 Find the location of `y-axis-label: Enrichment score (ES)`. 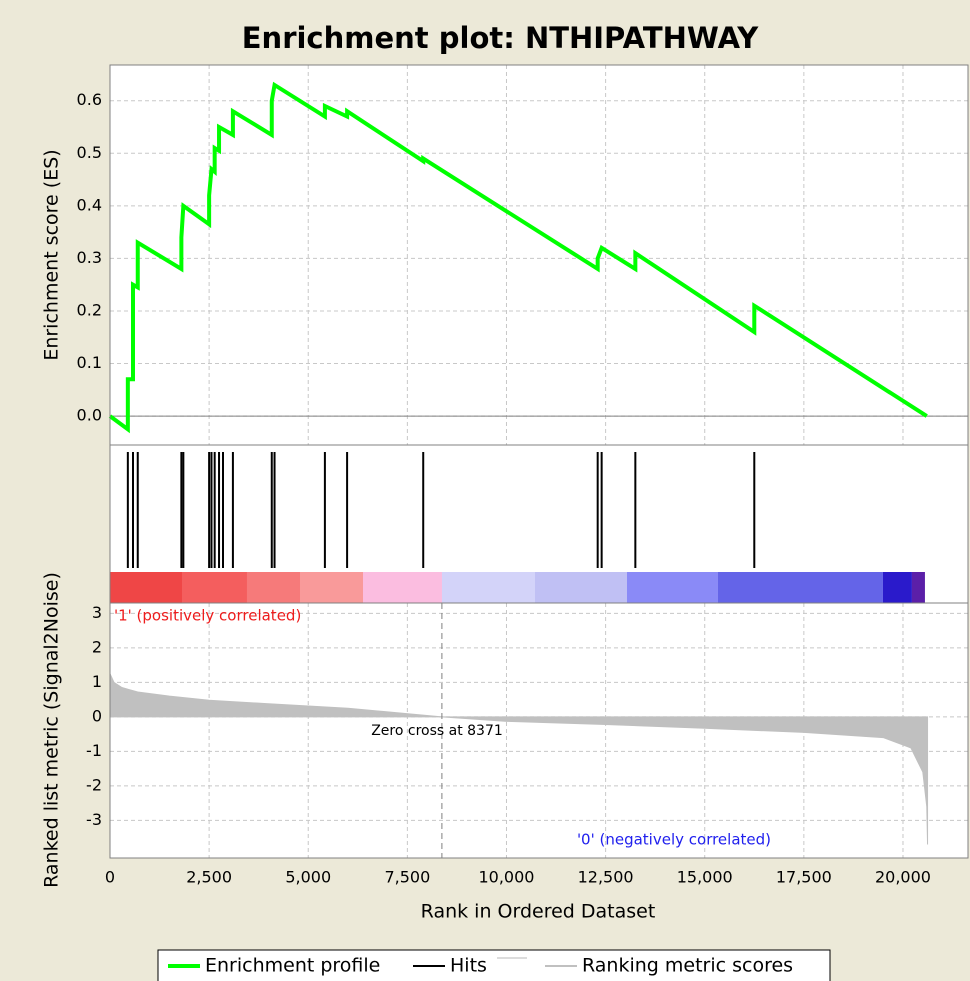

y-axis-label: Enrichment score (ES) is located at coordinates (52, 254).